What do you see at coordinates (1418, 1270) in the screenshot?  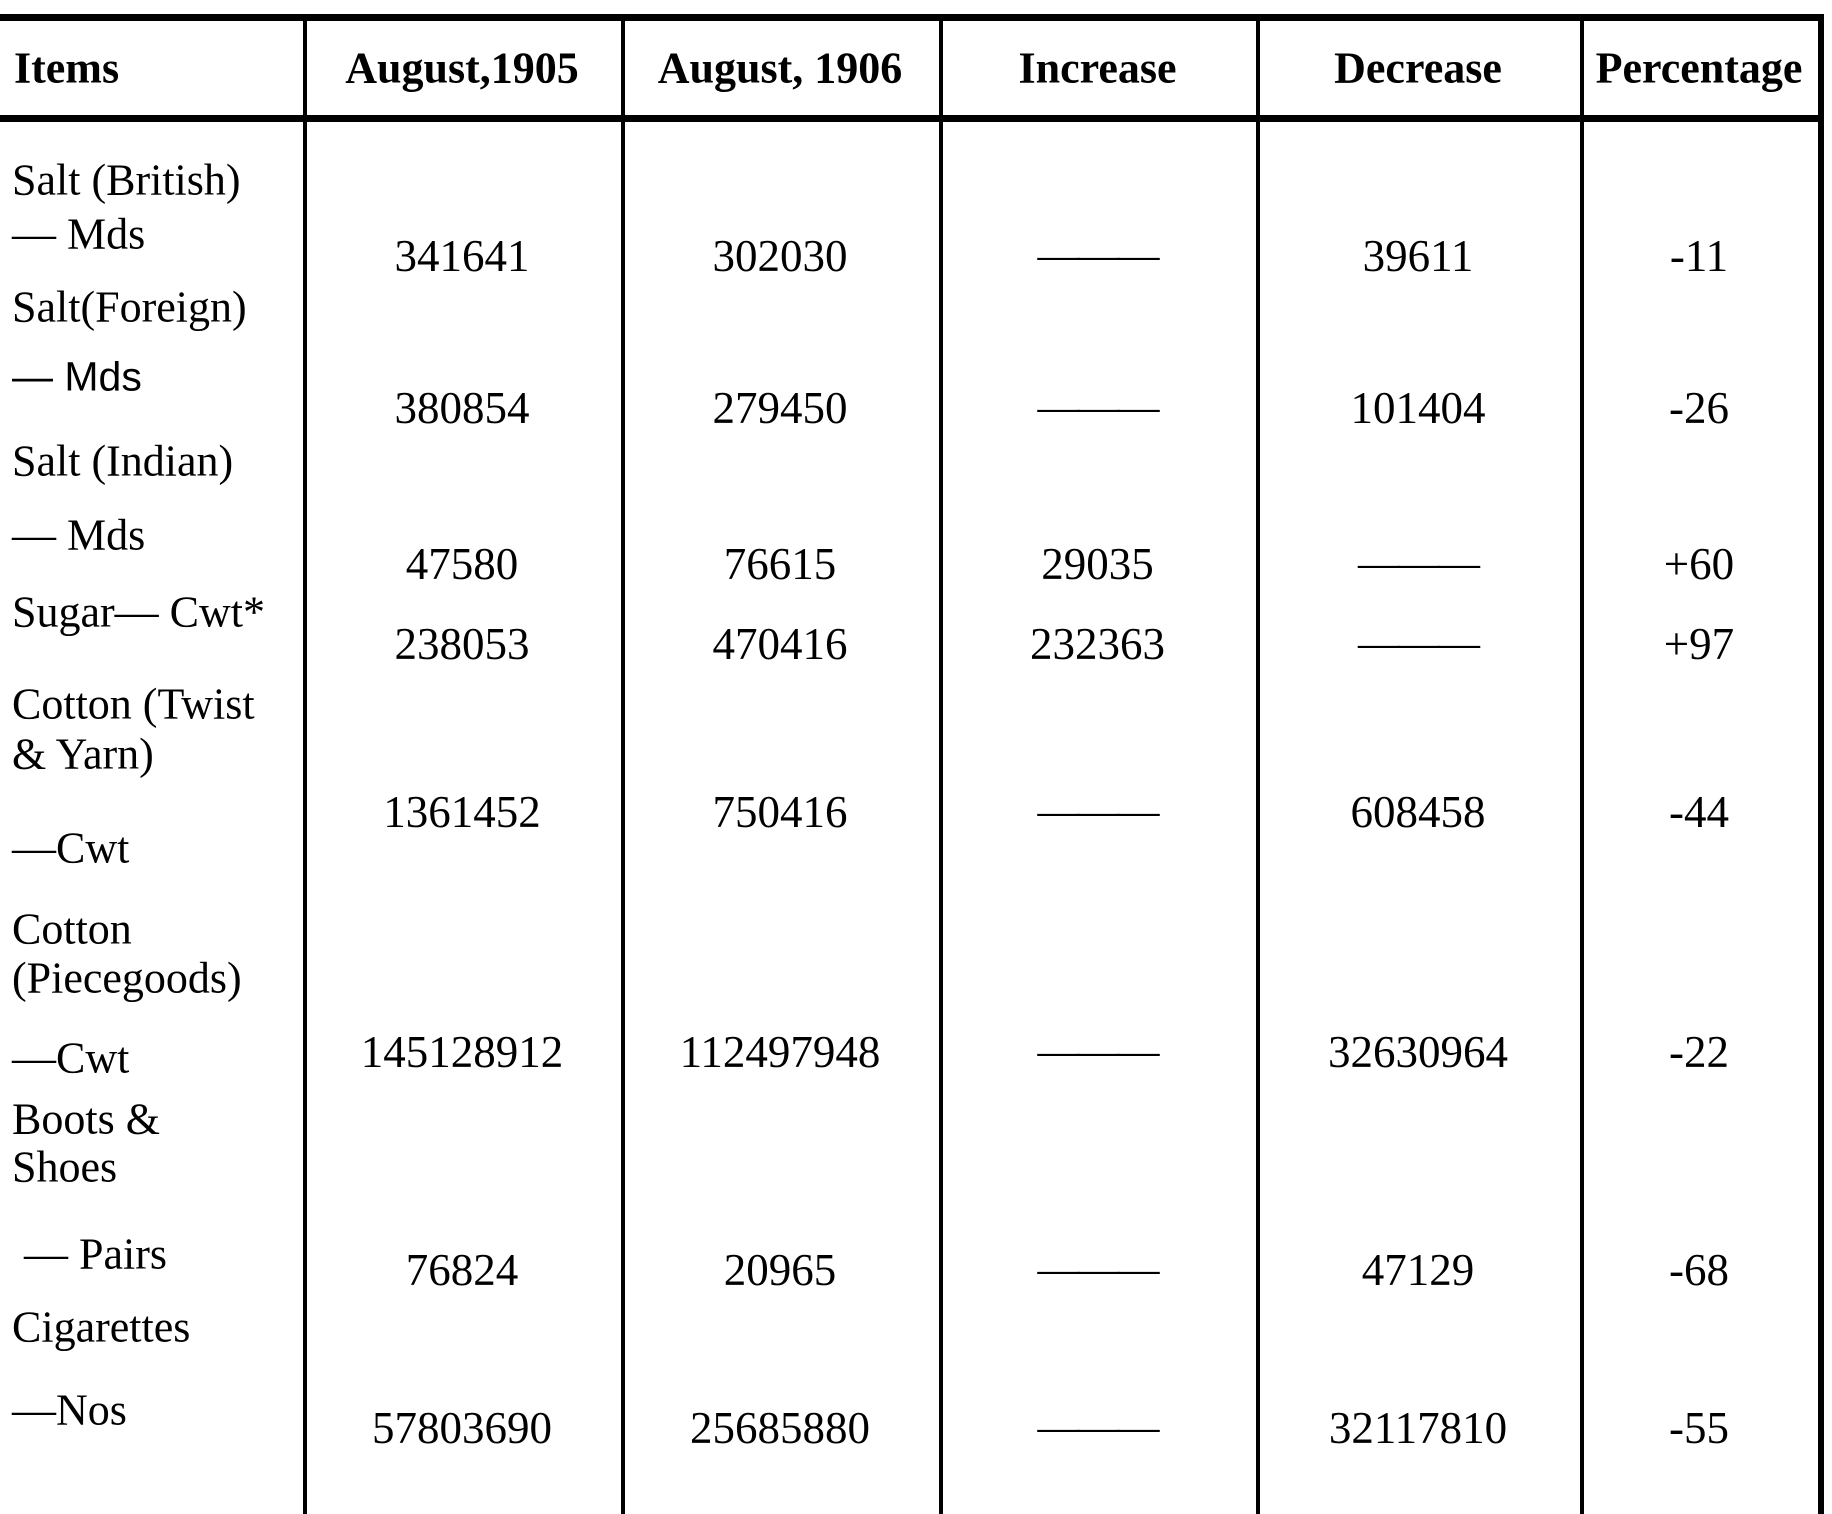 I see `cell-r7-decrease: 47129` at bounding box center [1418, 1270].